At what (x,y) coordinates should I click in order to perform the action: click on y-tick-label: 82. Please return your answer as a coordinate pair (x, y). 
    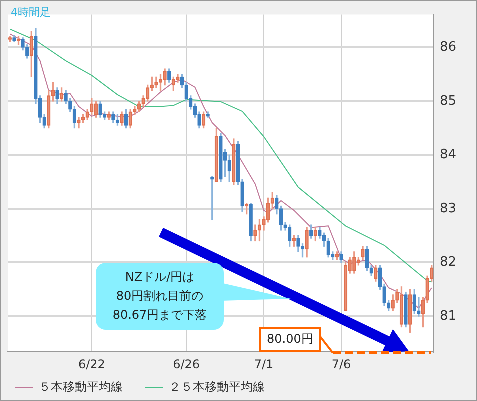
    Looking at the image, I should click on (448, 262).